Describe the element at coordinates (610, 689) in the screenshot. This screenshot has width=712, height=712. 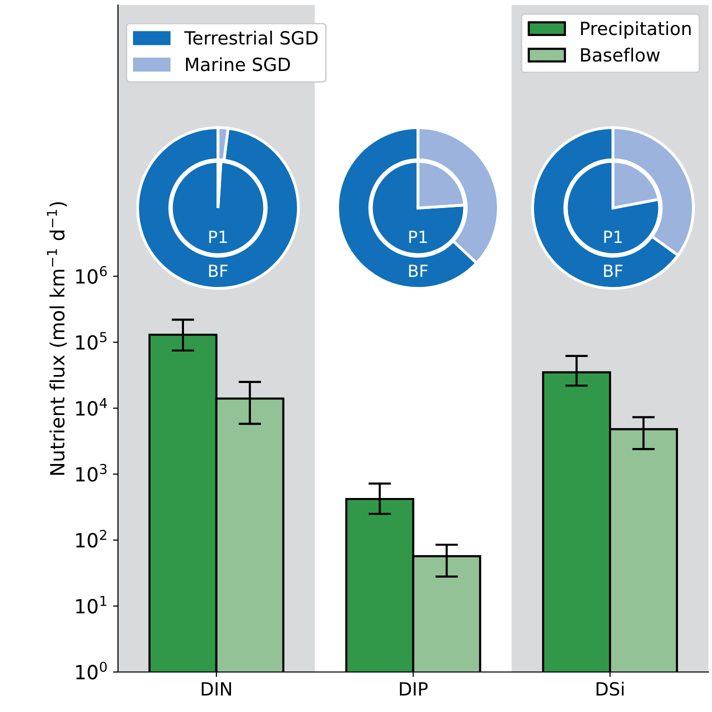
I see `x-tick-label: DSi` at that location.